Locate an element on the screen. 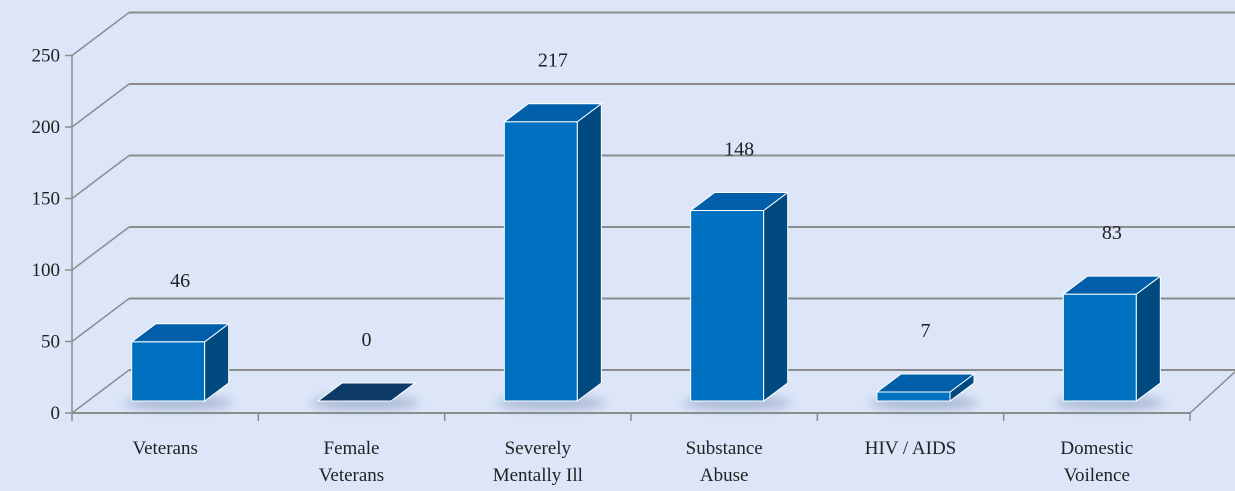  x-tick-label: Substance is located at coordinates (724, 448).